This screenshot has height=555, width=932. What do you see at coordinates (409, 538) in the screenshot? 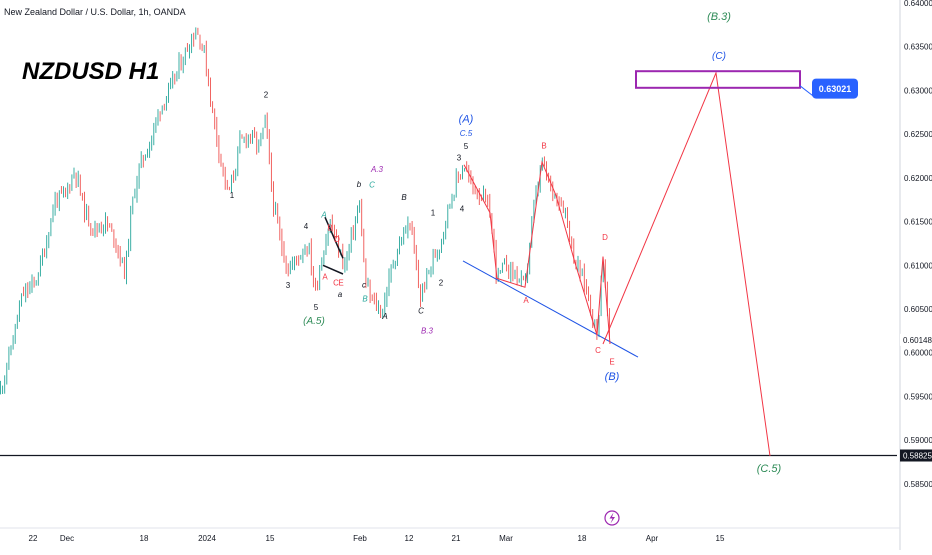
I see `x-tick-label: 12` at bounding box center [409, 538].